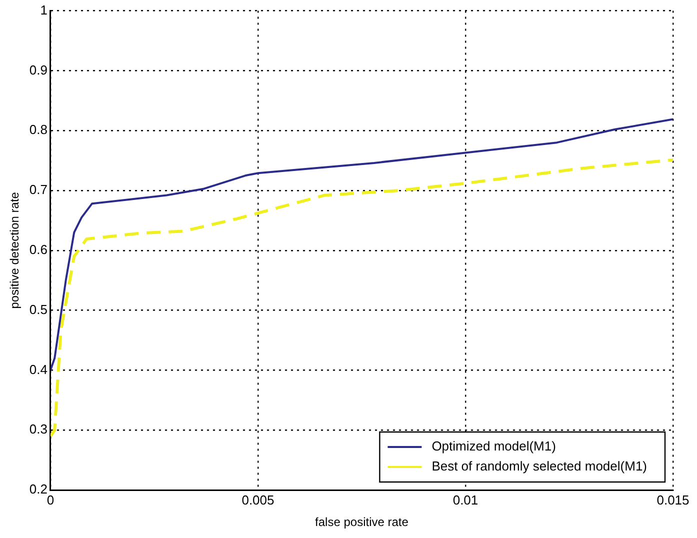 The width and height of the screenshot is (697, 538). Describe the element at coordinates (258, 500) in the screenshot. I see `x-tick-label: 0.005` at that location.